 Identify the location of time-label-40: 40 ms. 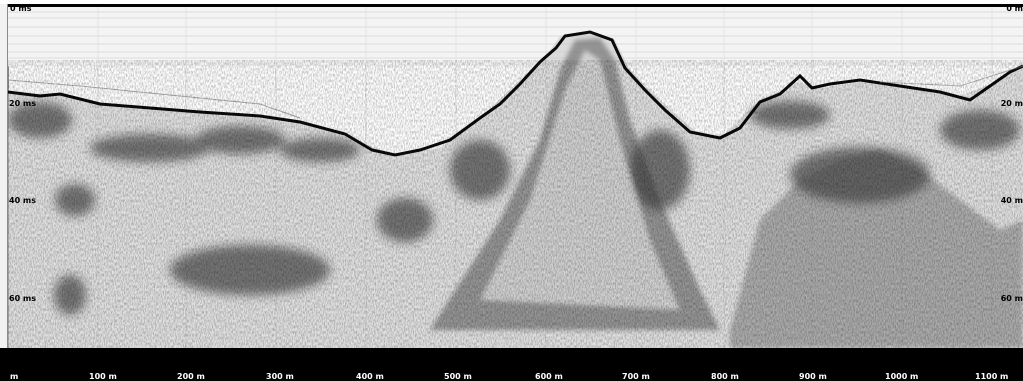
(23, 200).